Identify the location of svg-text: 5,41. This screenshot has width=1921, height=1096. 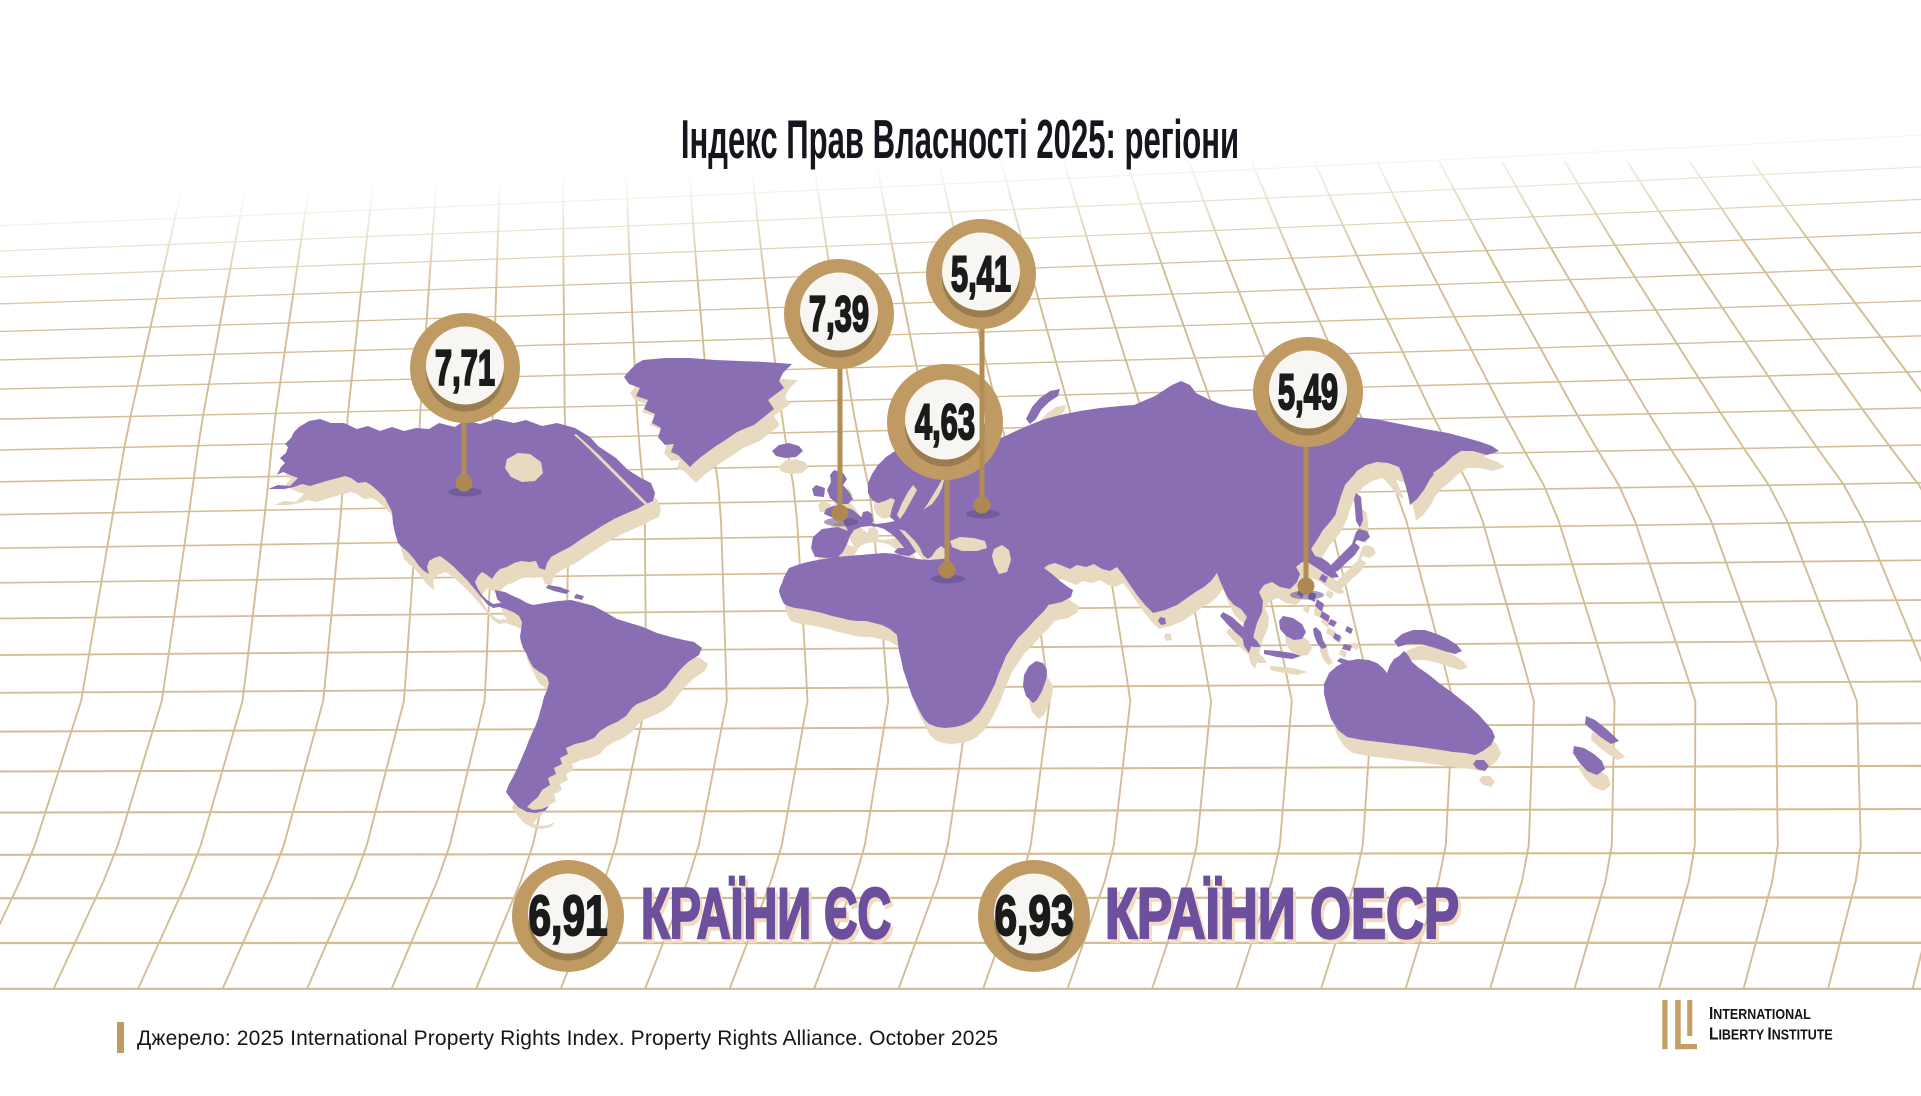
(981, 273).